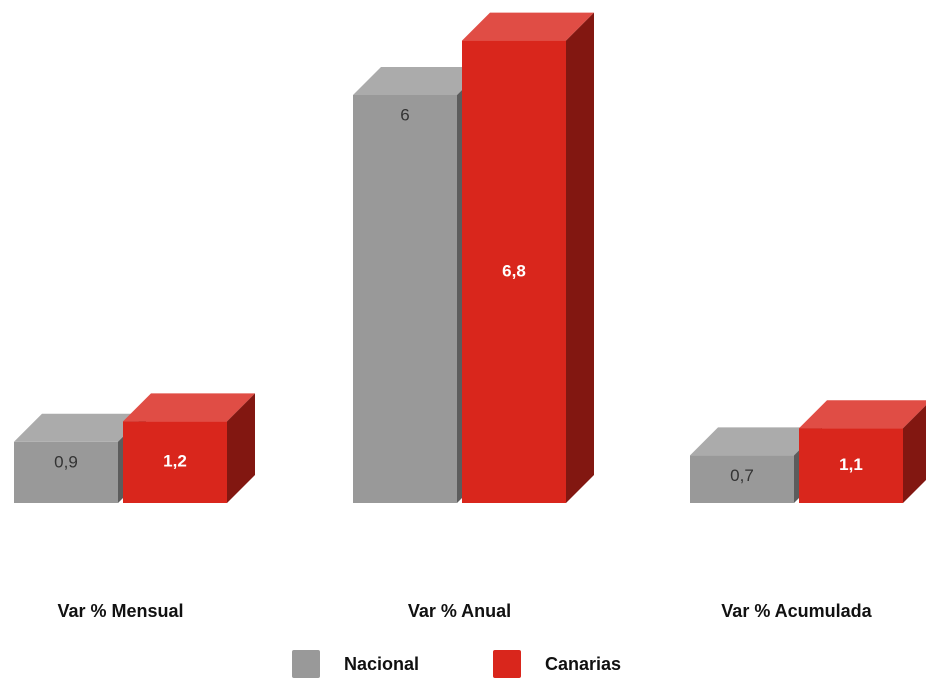 The height and width of the screenshot is (680, 926). I want to click on value-label: 0,9, so click(66, 461).